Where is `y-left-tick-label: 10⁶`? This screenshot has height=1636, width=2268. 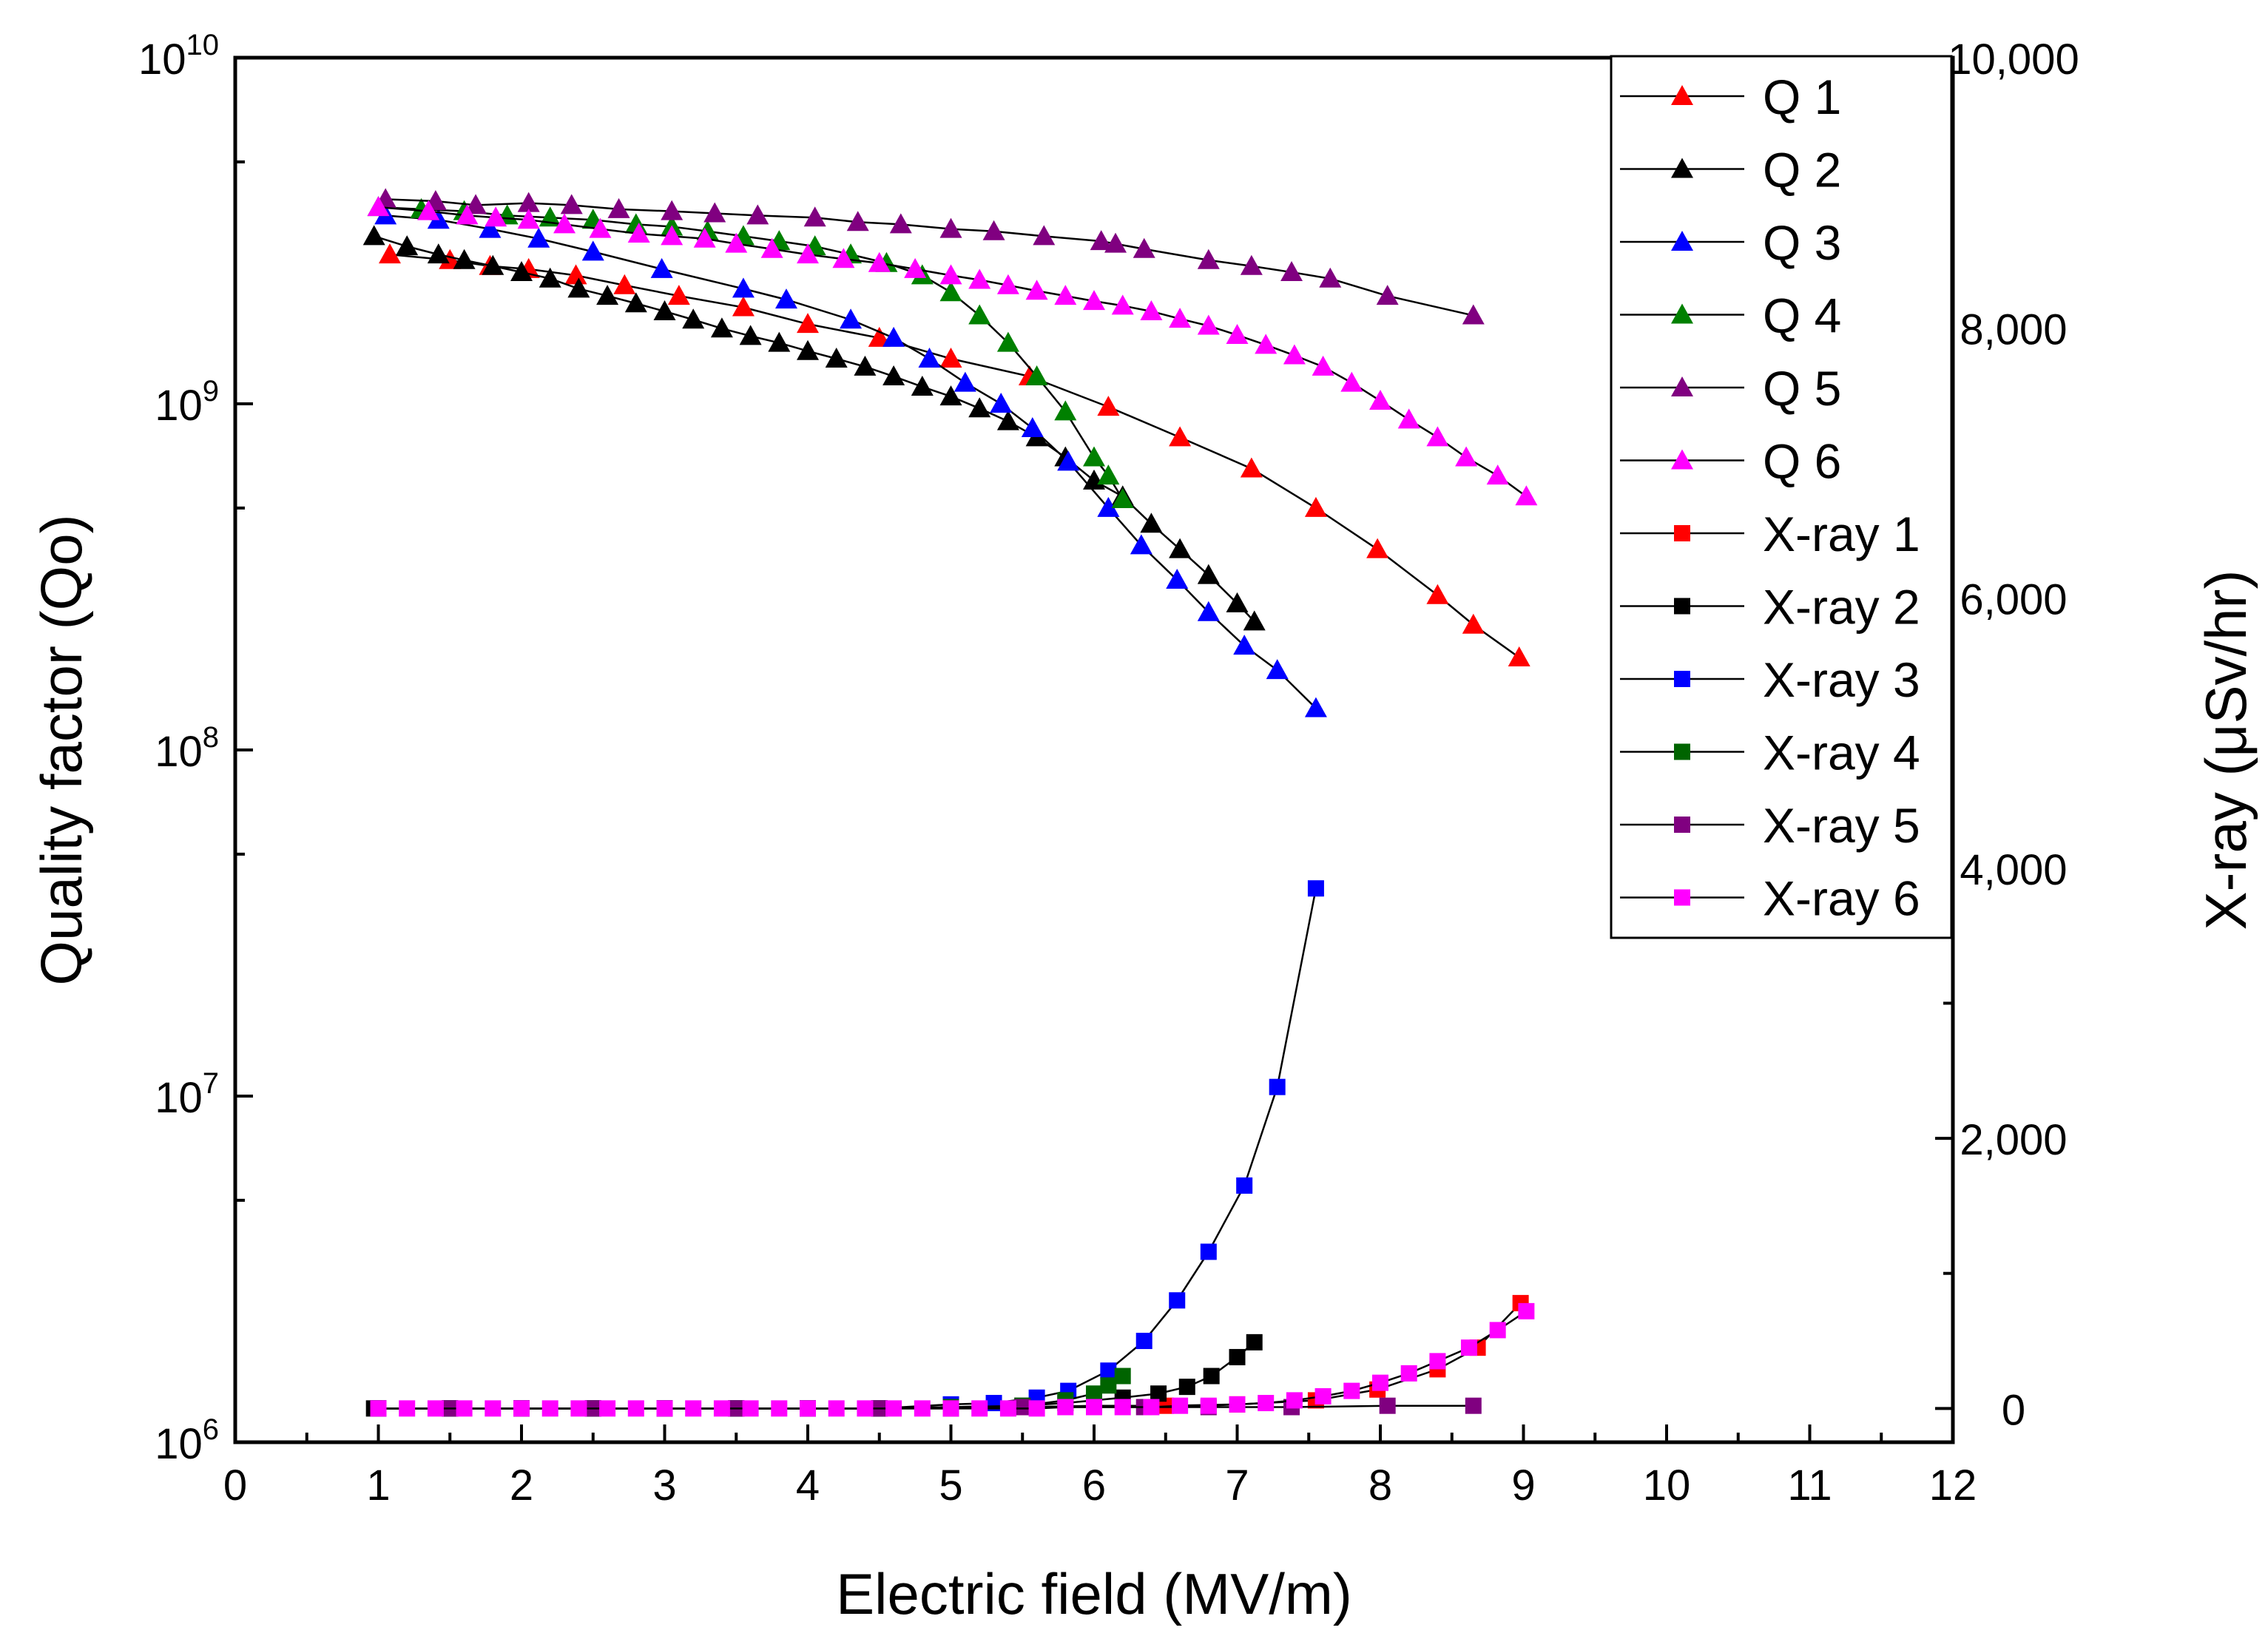 y-left-tick-label: 10⁶ is located at coordinates (187, 1441).